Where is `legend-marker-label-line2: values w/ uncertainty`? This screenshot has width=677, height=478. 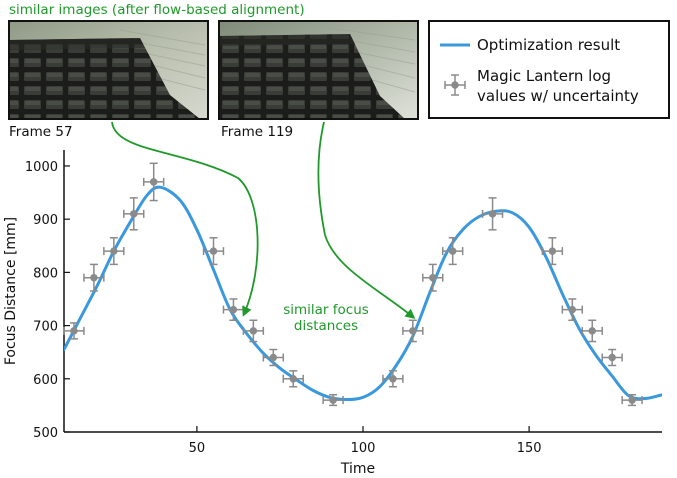 legend-marker-label-line2: values w/ uncertainty is located at coordinates (558, 96).